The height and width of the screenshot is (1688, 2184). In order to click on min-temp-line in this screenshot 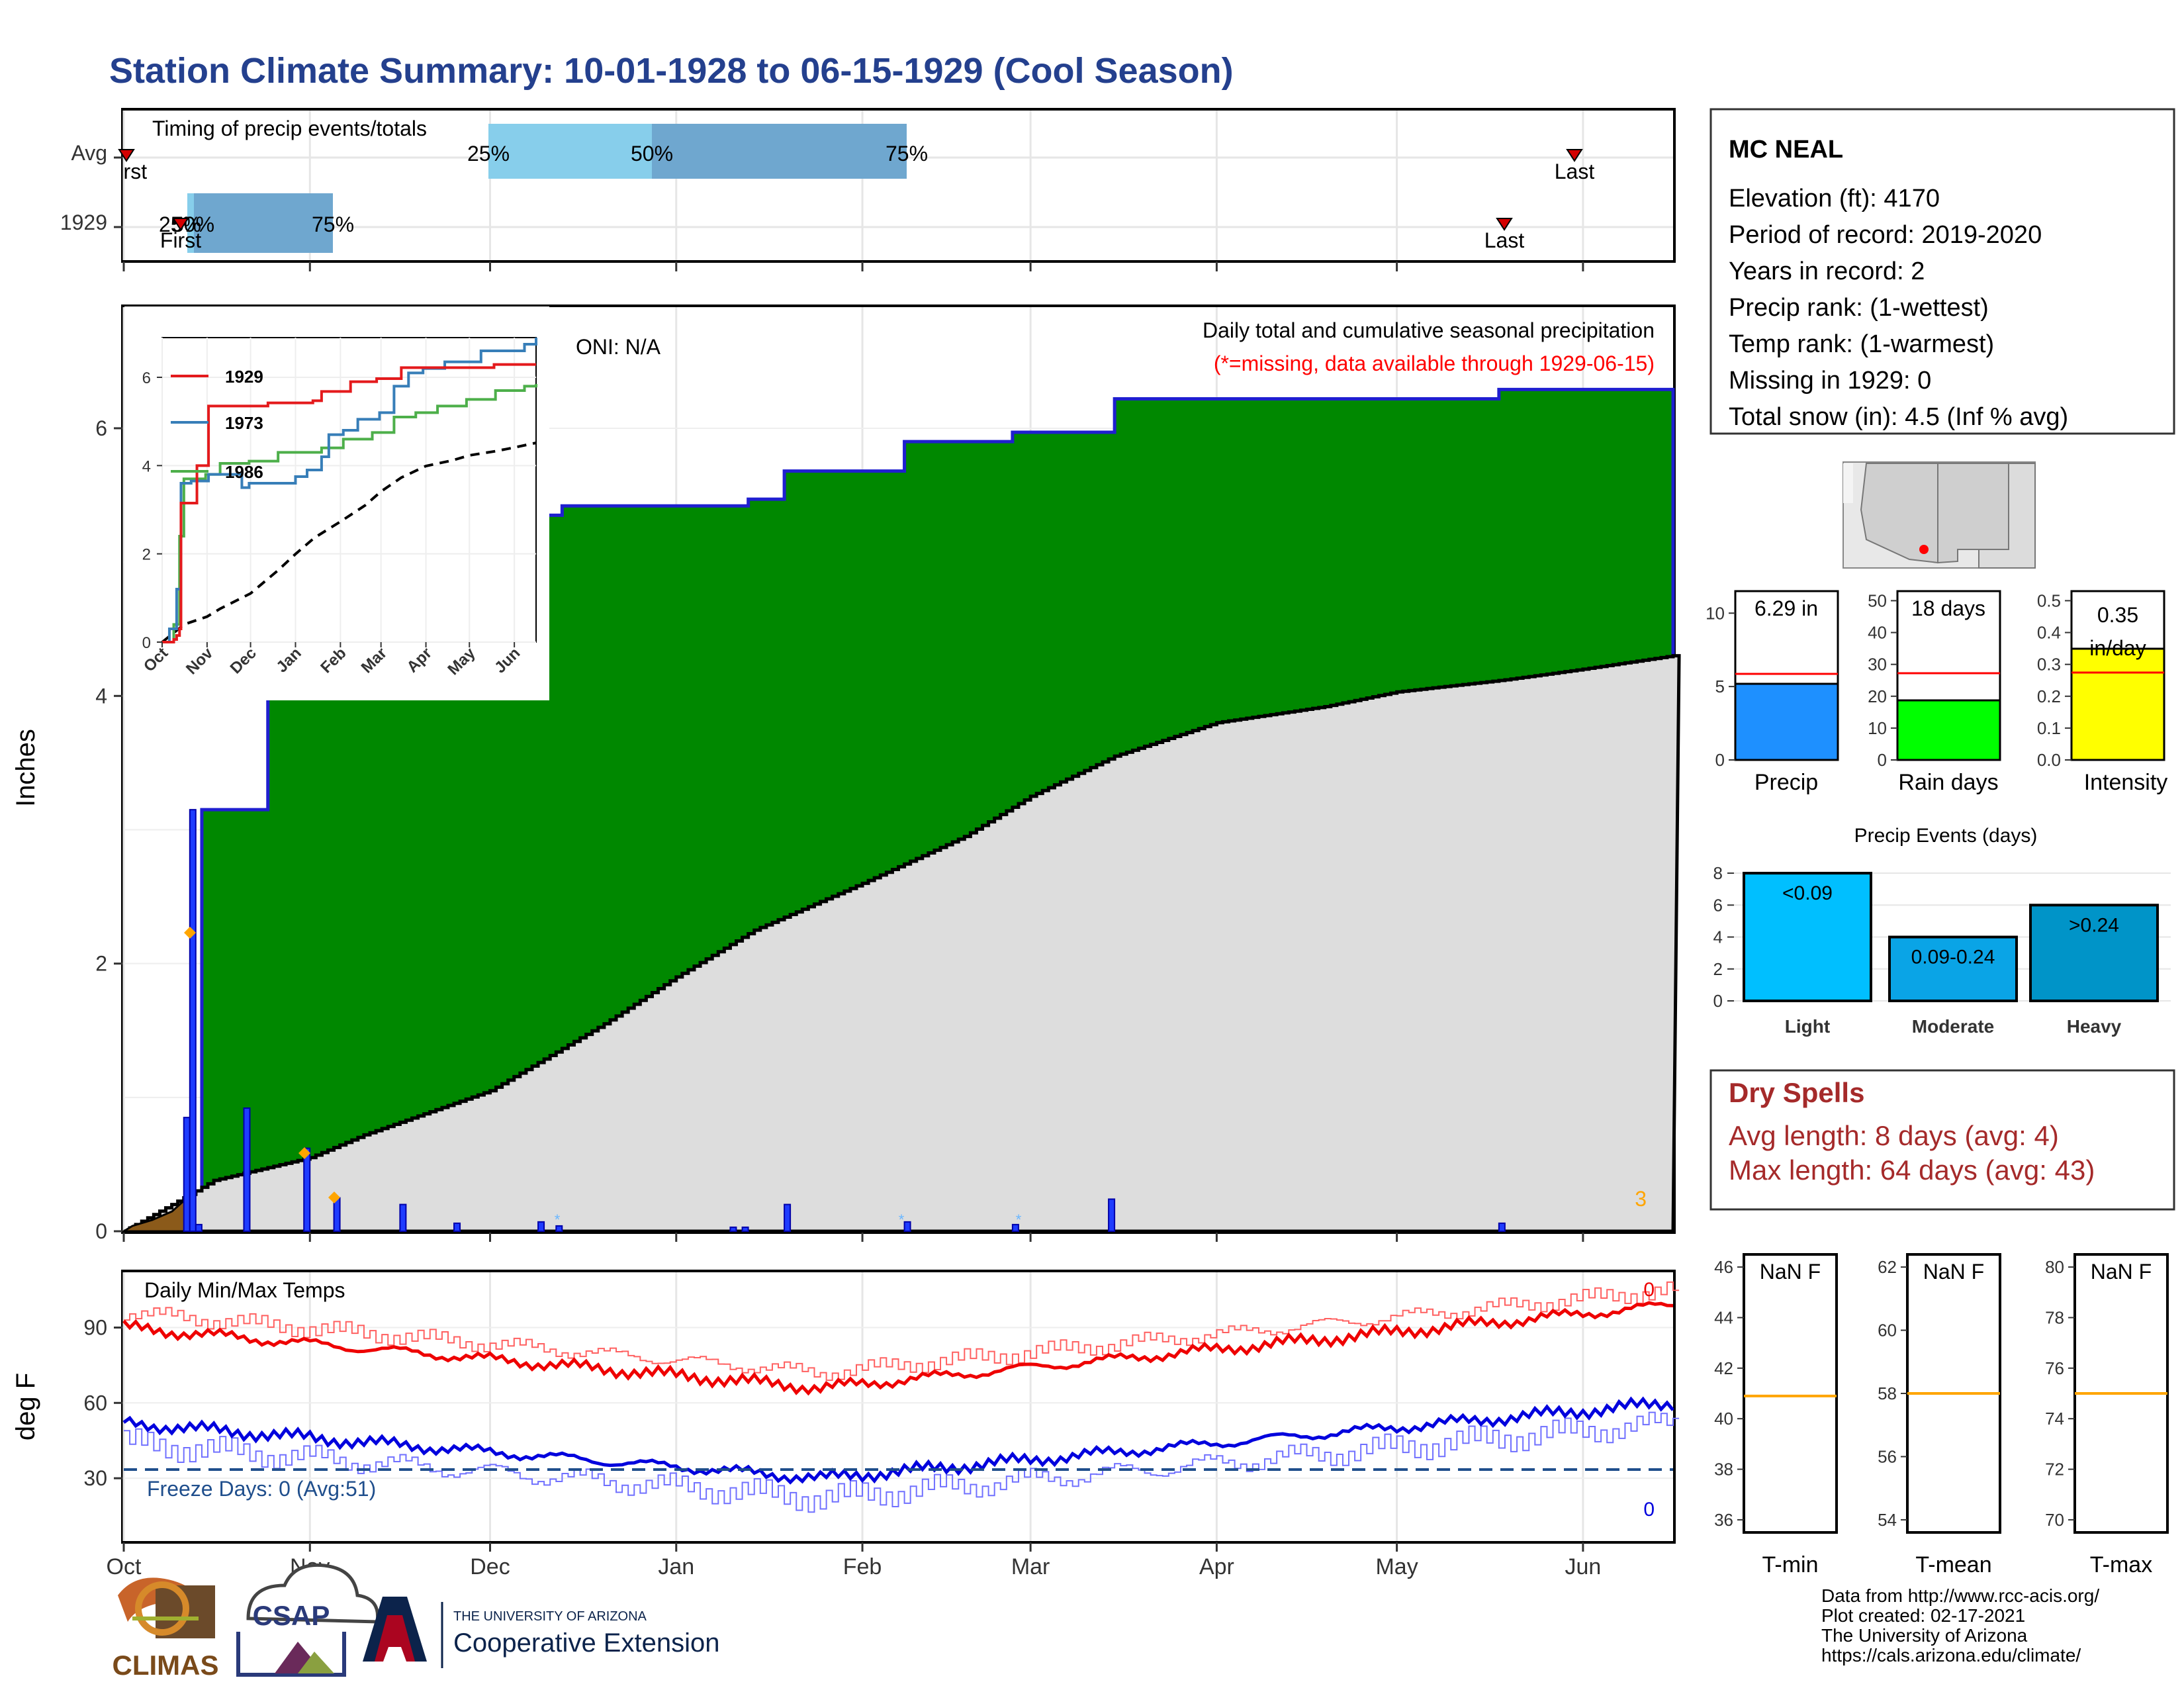, I will do `click(898, 1440)`.